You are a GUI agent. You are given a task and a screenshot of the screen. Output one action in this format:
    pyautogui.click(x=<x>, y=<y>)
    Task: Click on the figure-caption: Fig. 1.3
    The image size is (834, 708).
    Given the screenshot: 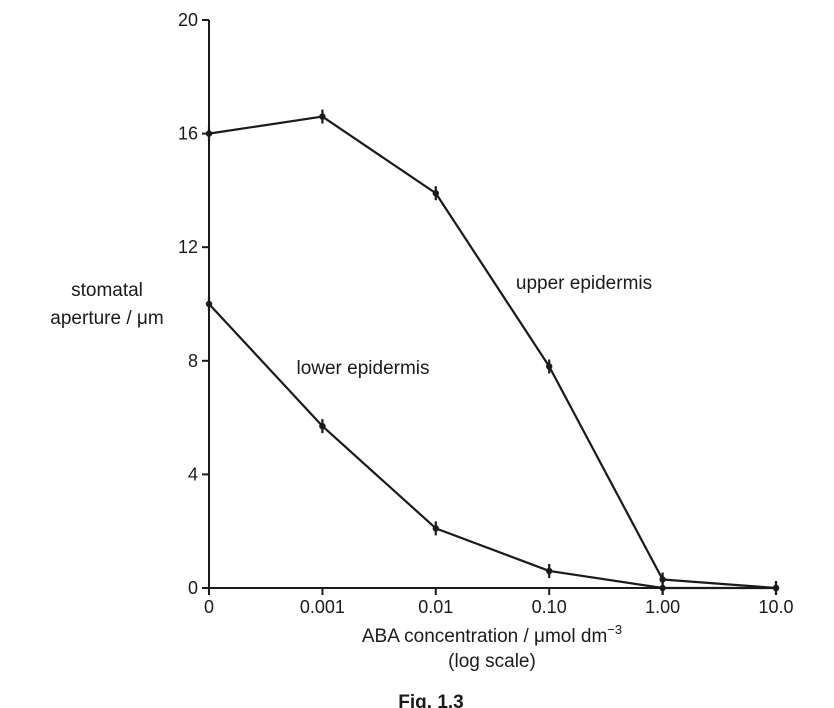 What is the action you would take?
    pyautogui.click(x=430, y=700)
    